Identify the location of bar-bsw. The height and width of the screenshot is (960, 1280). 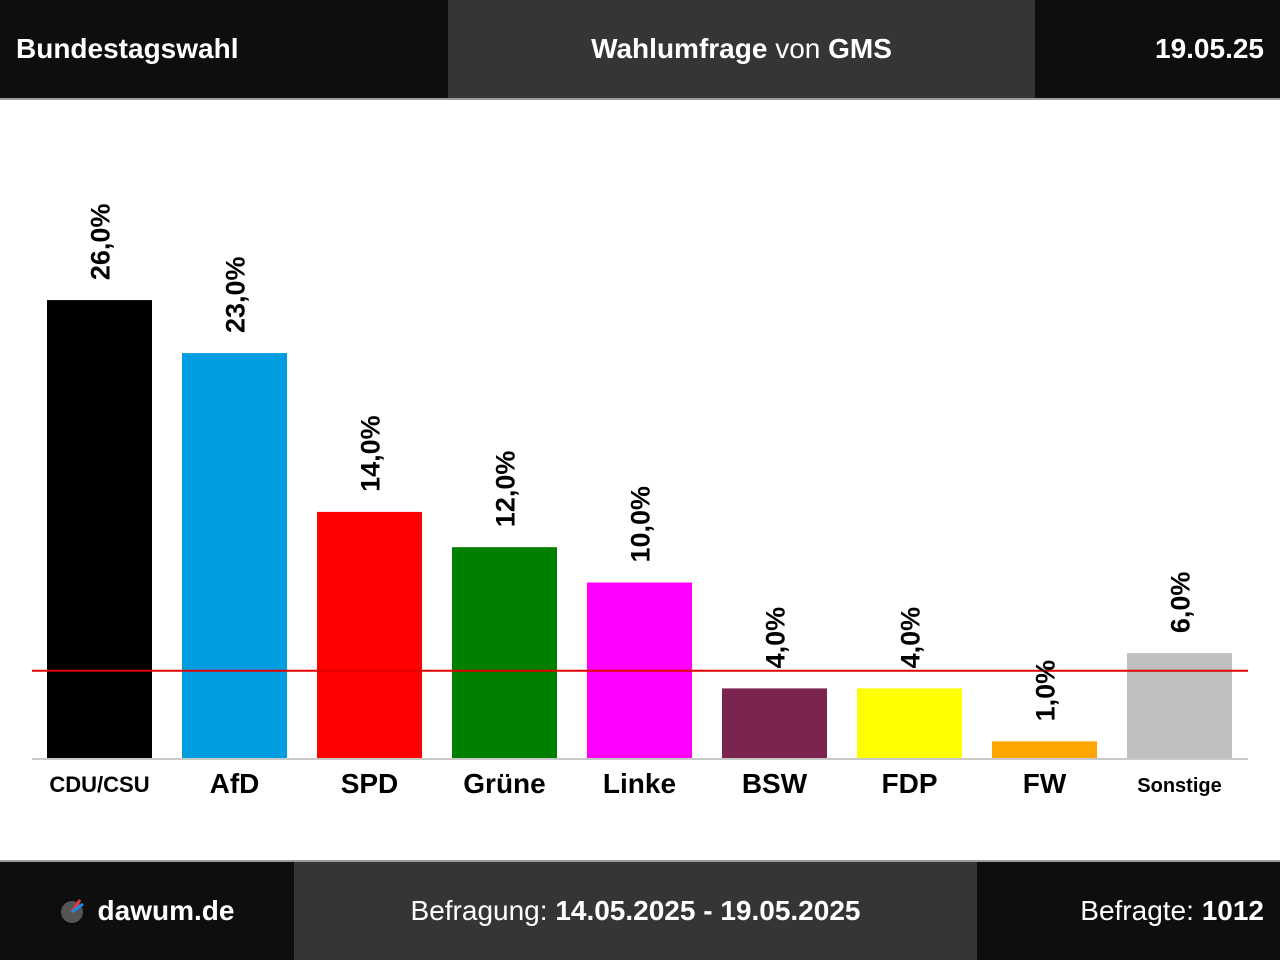
(774, 723).